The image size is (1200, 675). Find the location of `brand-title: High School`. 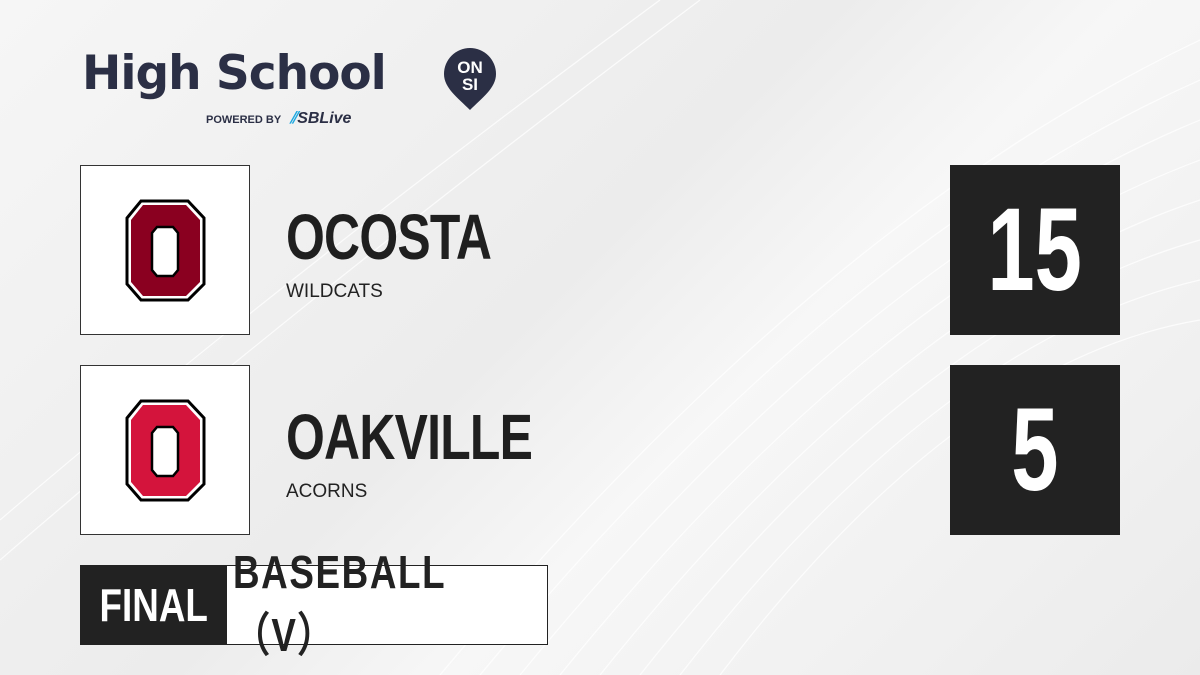

brand-title: High School is located at coordinates (234, 73).